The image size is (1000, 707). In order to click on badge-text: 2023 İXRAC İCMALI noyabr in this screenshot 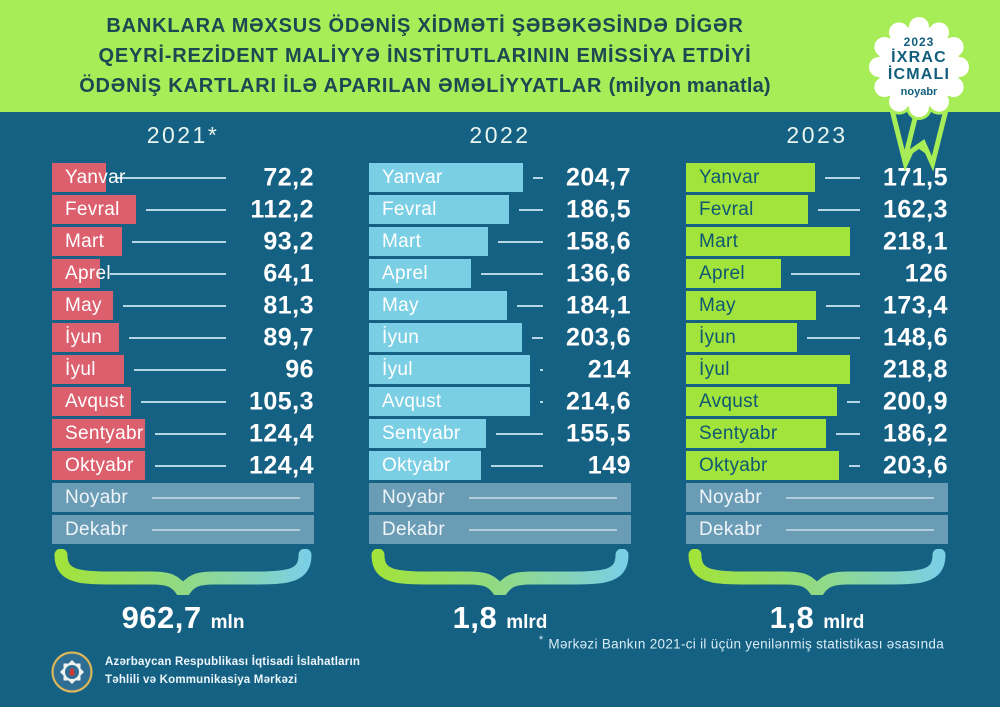, I will do `click(919, 67)`.